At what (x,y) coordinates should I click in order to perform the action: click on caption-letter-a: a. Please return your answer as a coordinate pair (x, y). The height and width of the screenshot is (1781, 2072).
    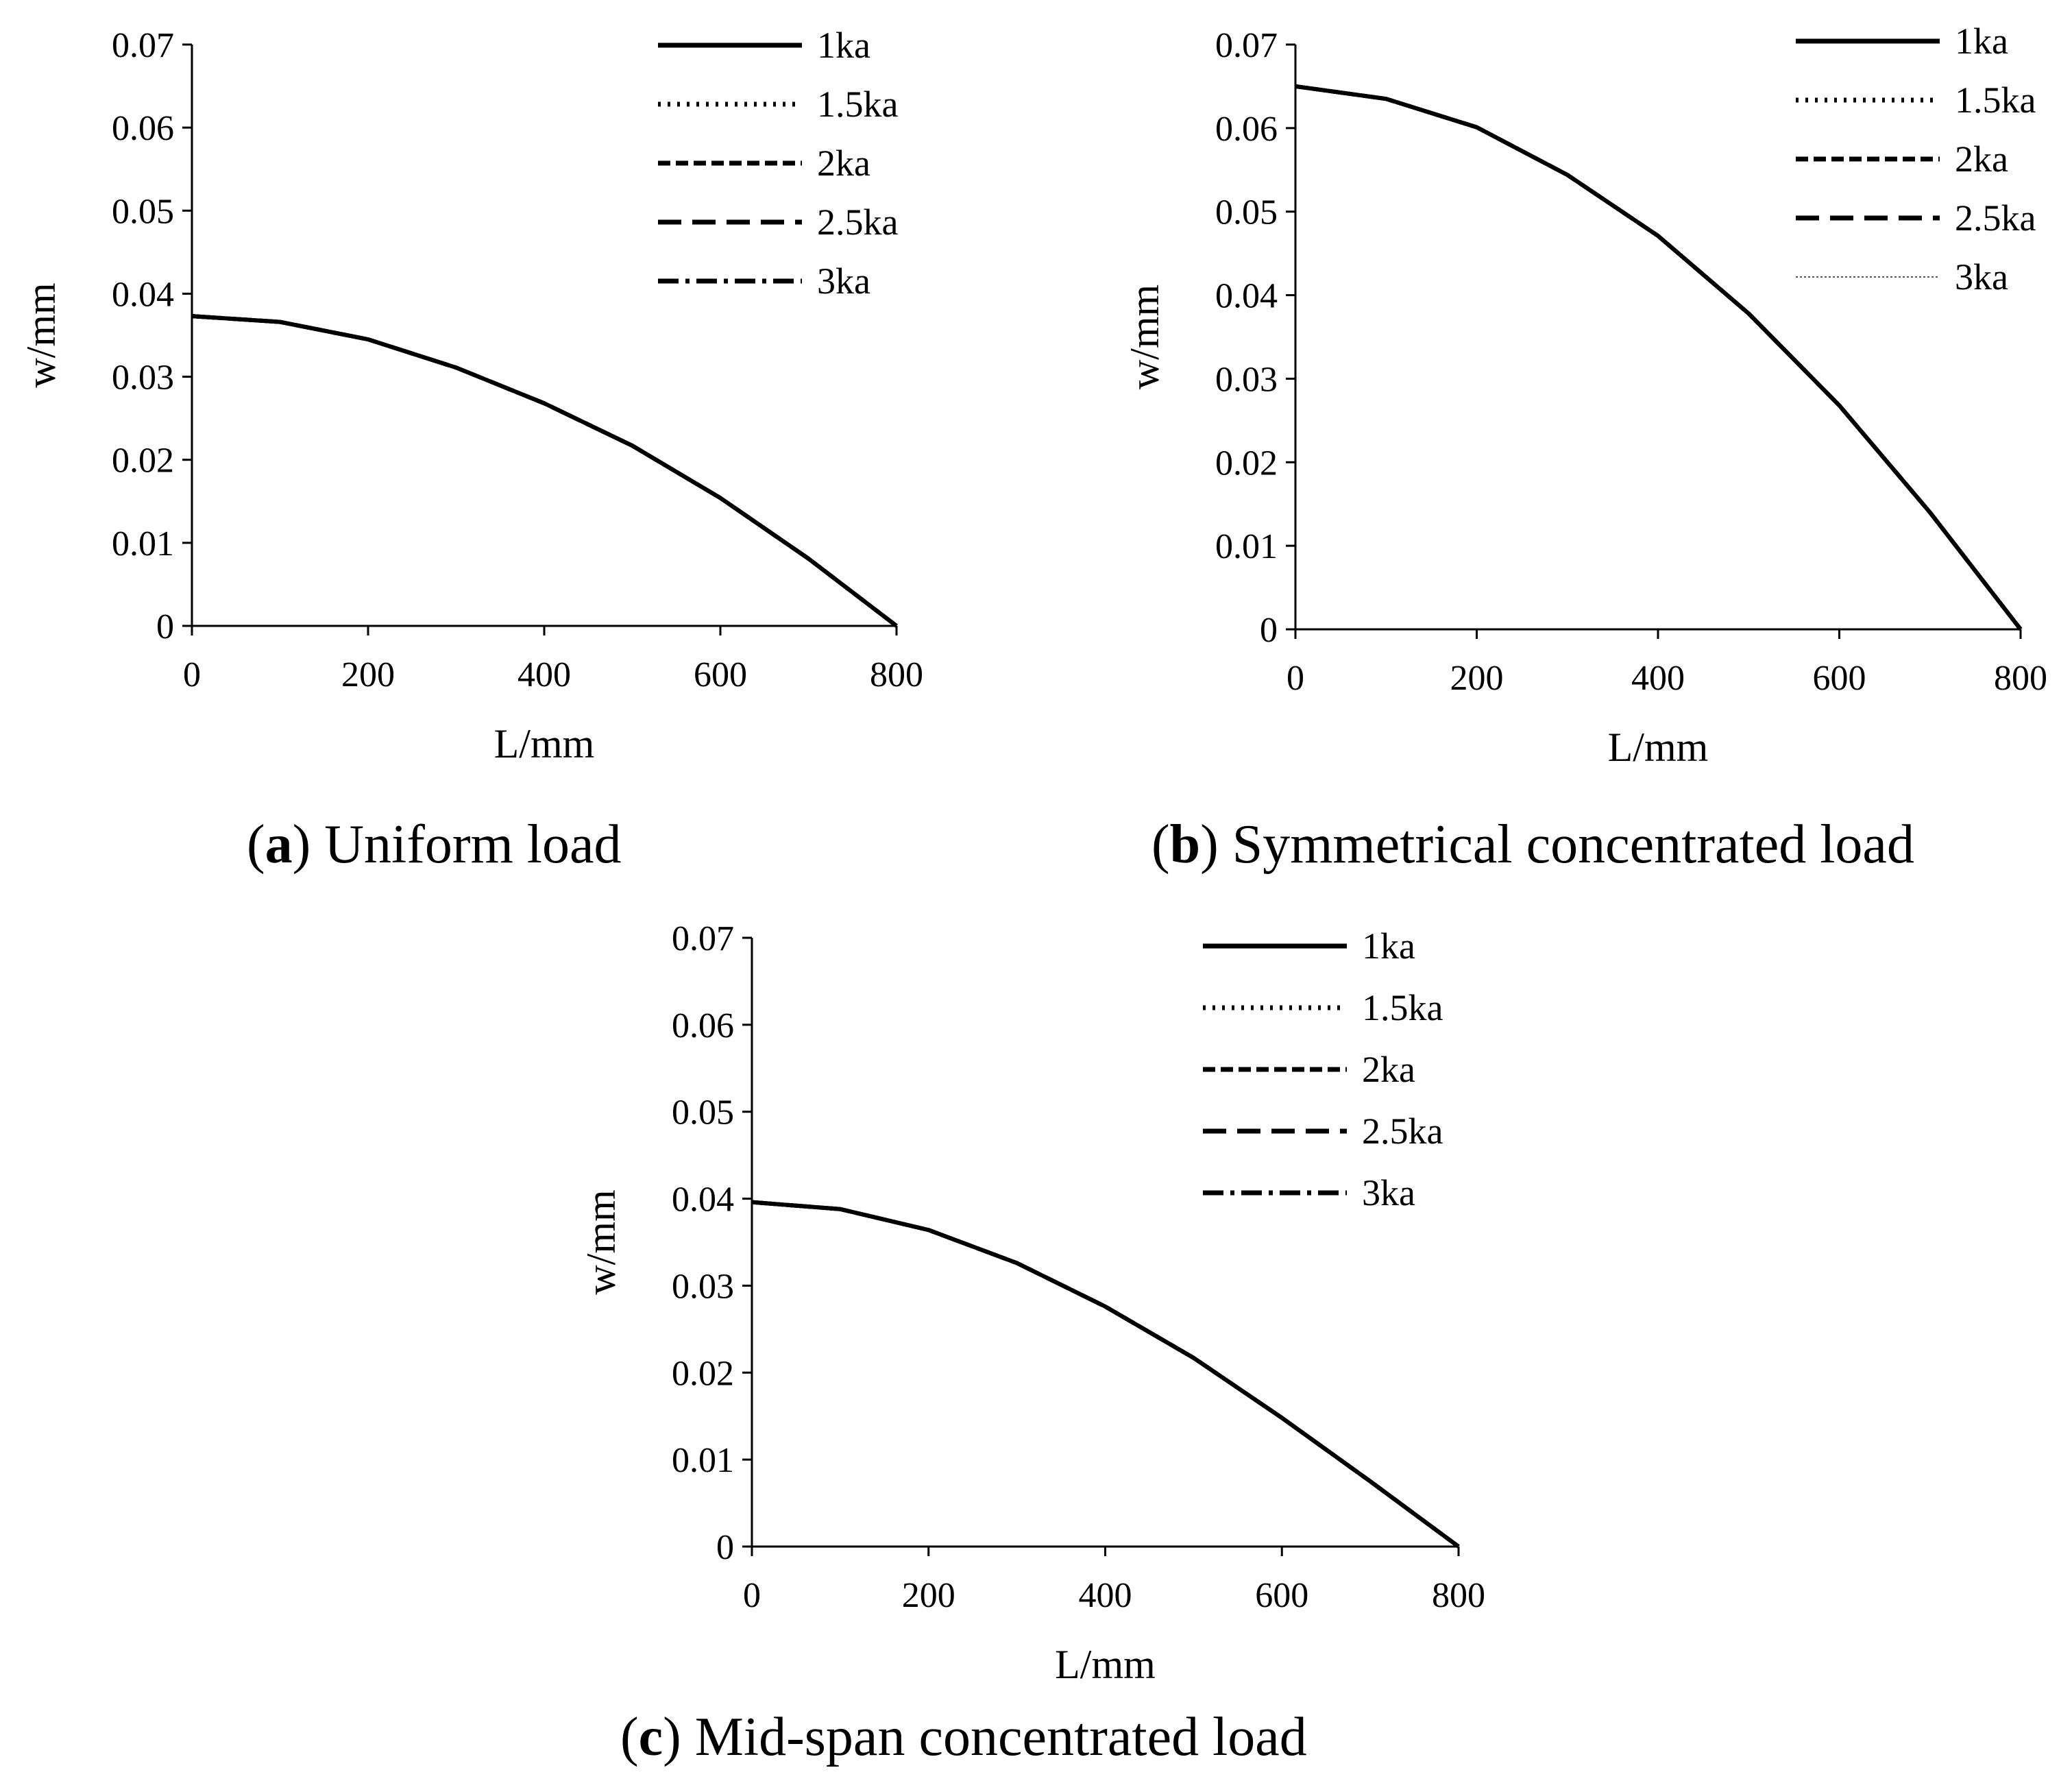
    Looking at the image, I should click on (279, 844).